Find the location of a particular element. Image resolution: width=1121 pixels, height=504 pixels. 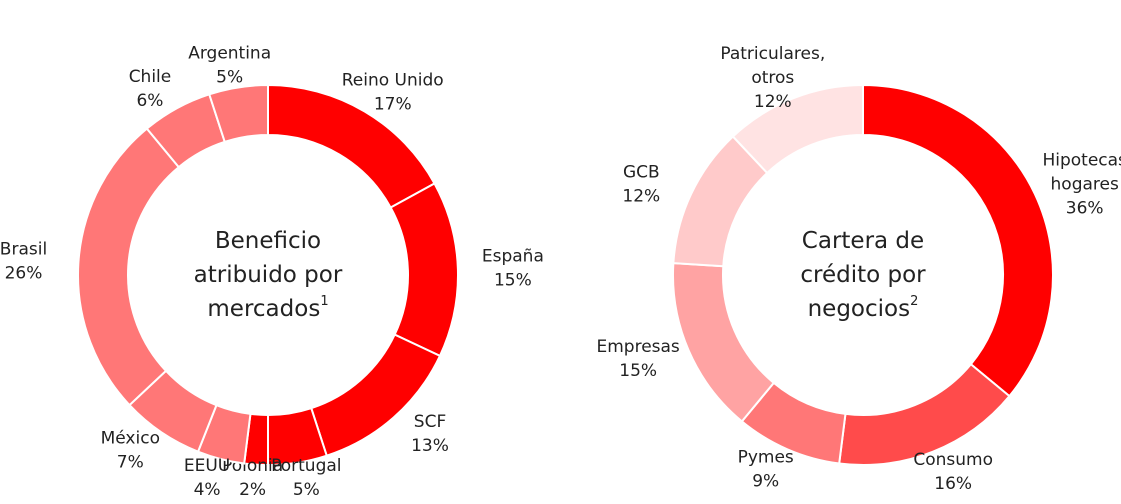

center-title: atribuido por is located at coordinates (268, 275).